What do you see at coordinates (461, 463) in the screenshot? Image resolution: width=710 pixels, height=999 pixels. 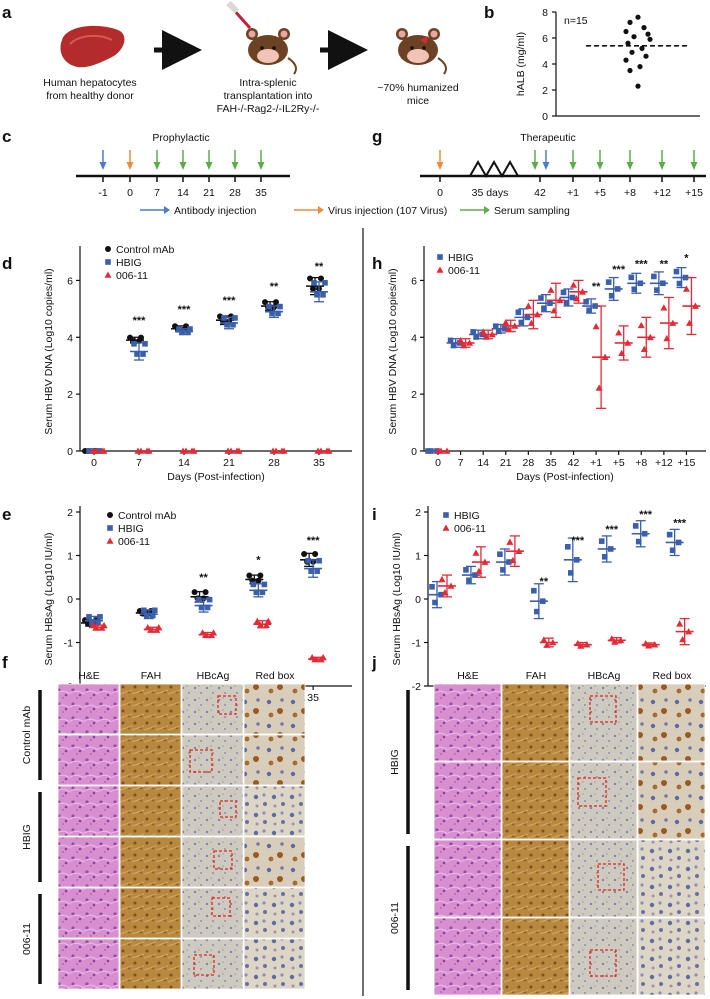 I see `chart-h-xtick: 7` at bounding box center [461, 463].